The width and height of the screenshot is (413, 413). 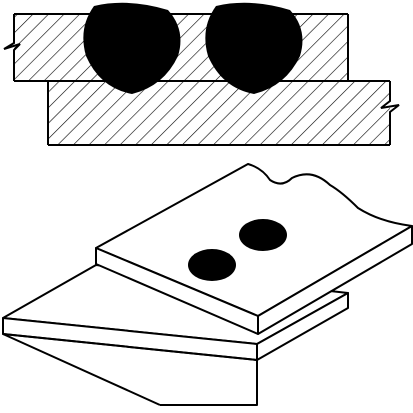 I want to click on bottom-plate-edge, so click(x=130, y=369).